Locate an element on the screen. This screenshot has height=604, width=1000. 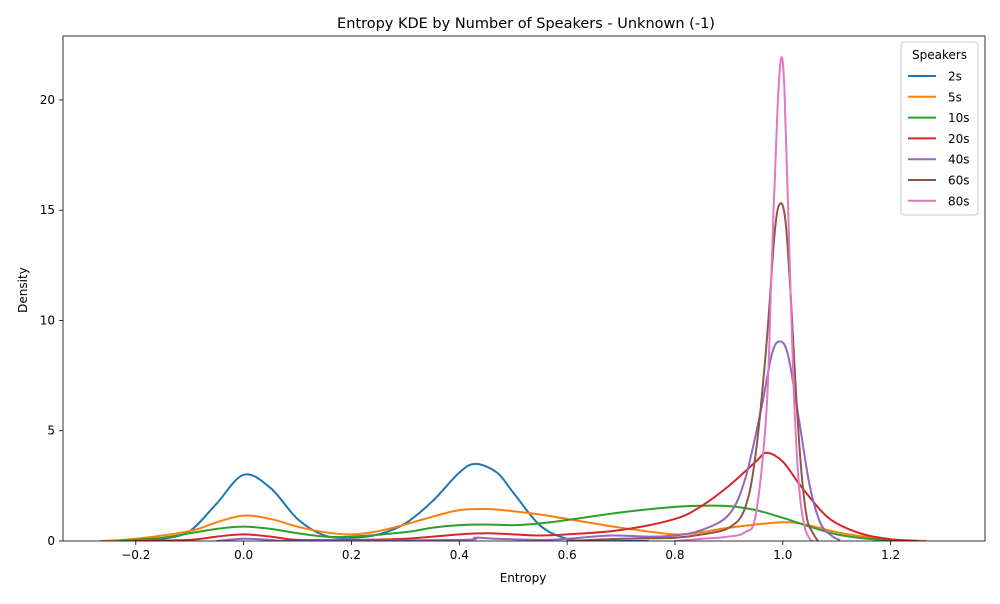
x-tick-label: 0.0 is located at coordinates (243, 555).